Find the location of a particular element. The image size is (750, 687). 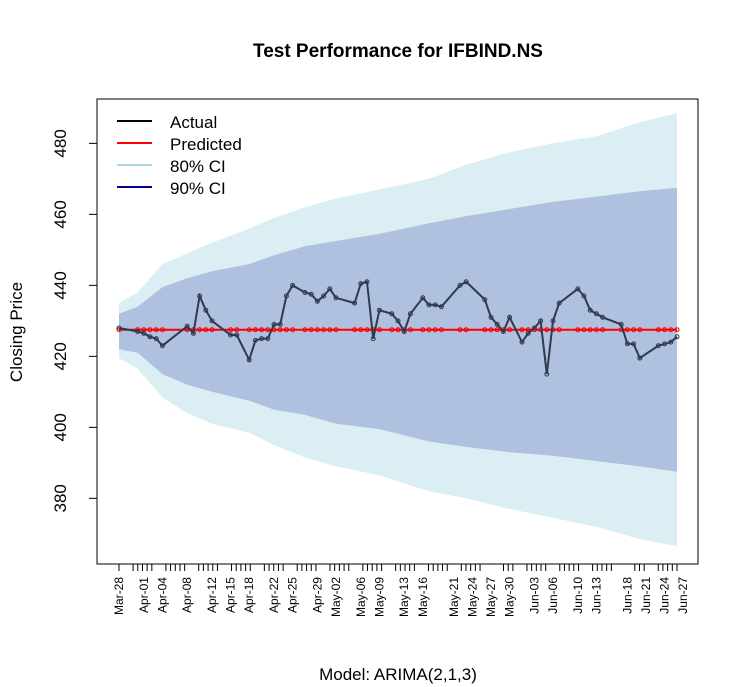

x-tick-label: Jun-10 is located at coordinates (578, 595).